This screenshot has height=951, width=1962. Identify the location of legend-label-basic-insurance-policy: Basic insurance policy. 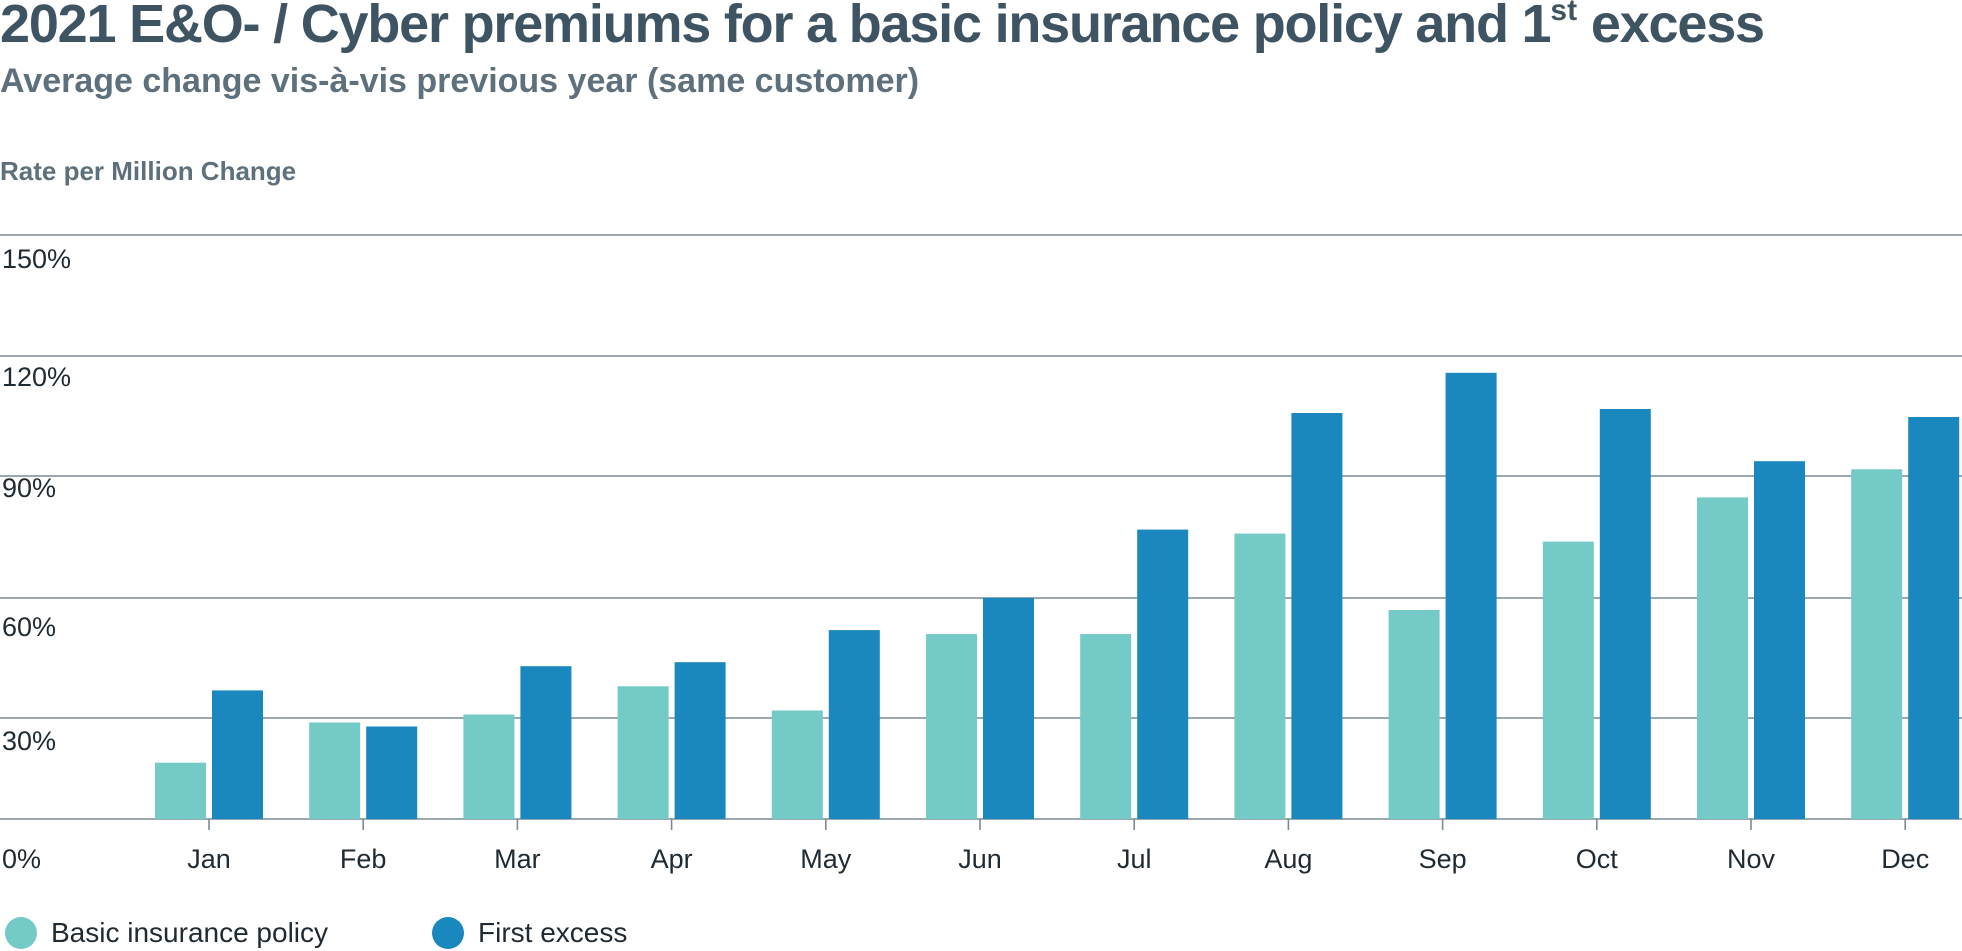
(190, 932).